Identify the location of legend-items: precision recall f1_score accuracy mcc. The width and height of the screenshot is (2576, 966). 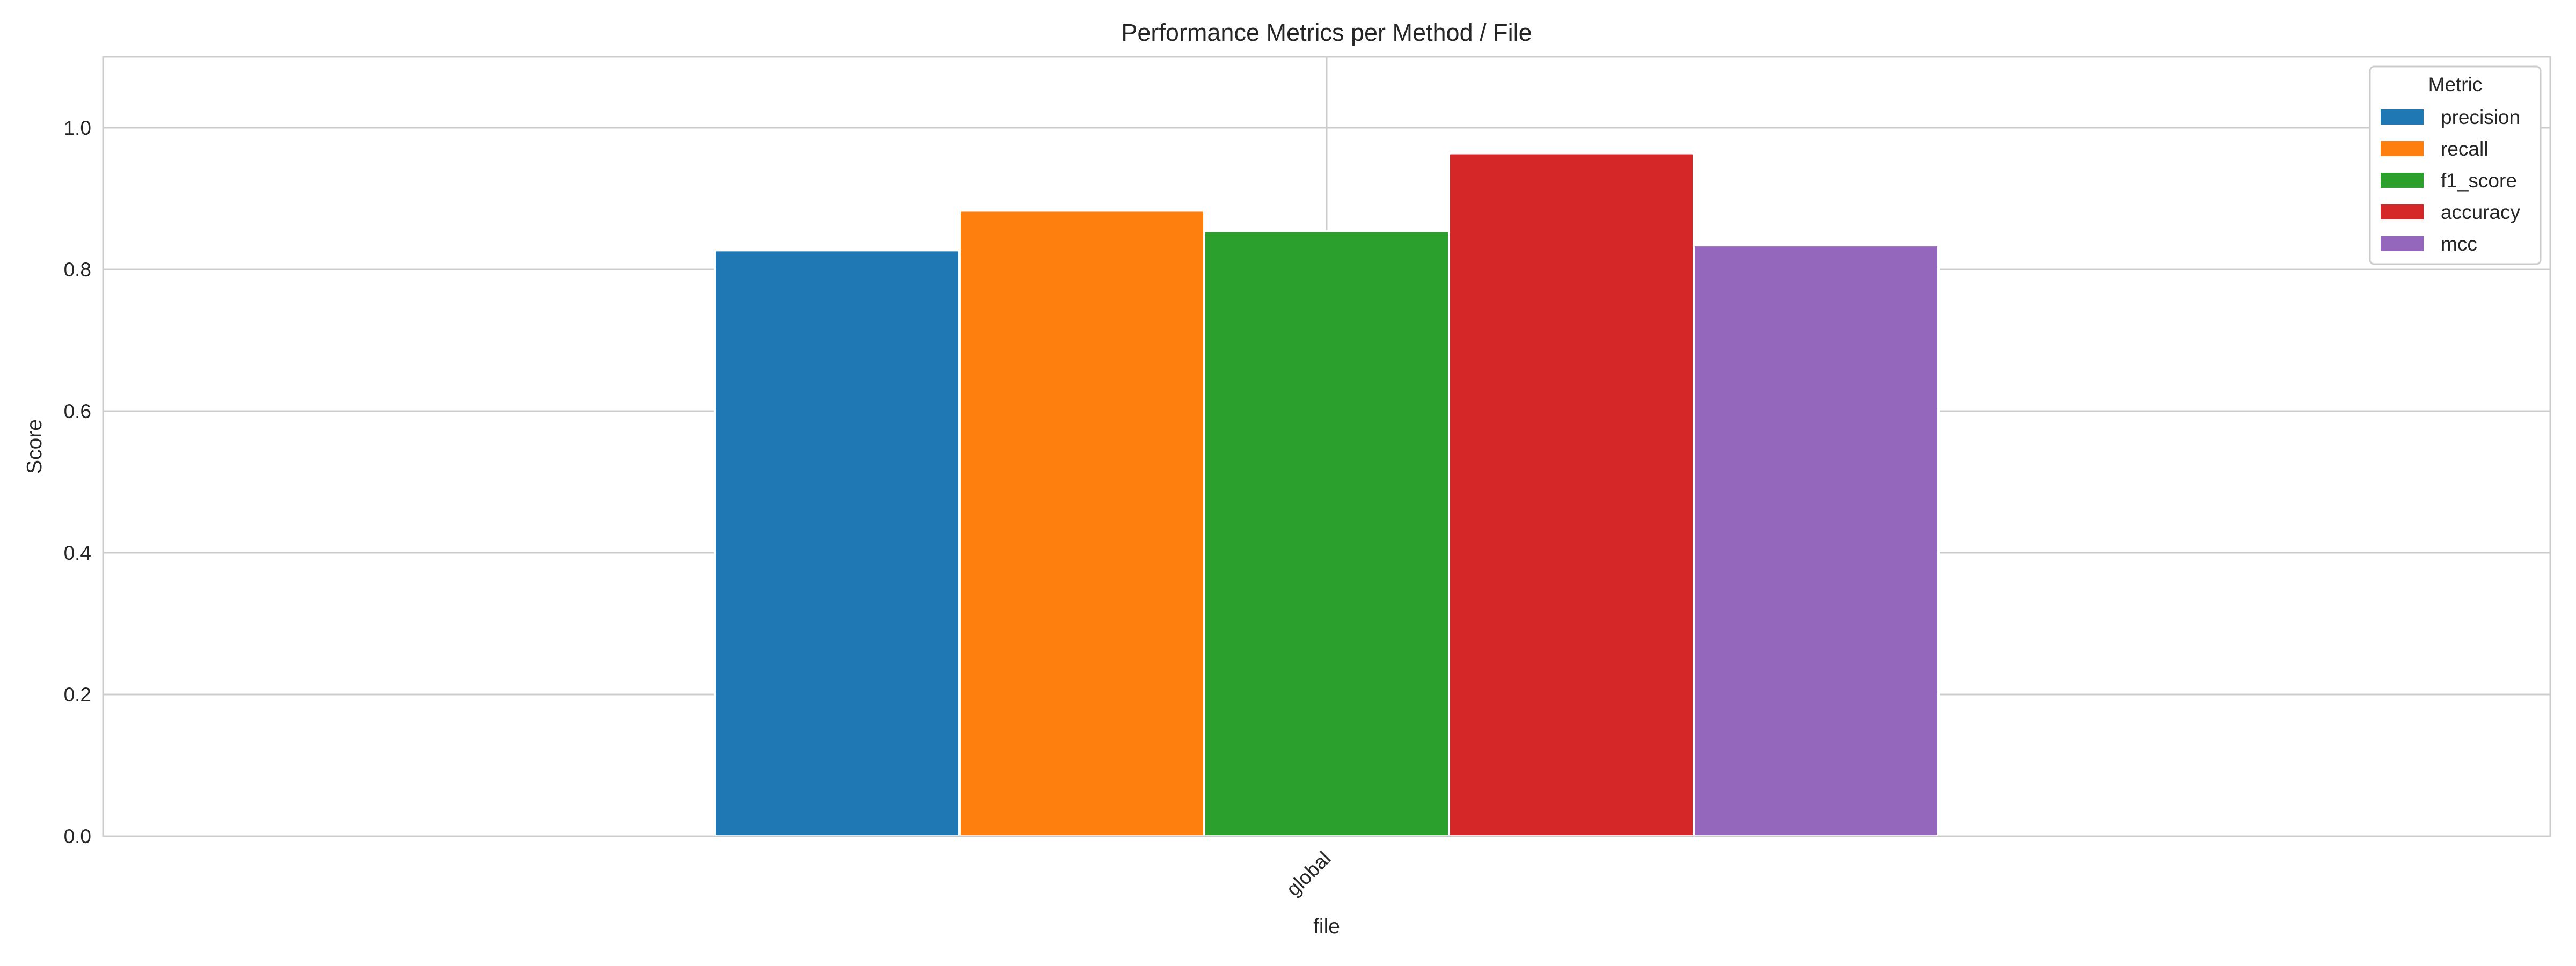
(2451, 180).